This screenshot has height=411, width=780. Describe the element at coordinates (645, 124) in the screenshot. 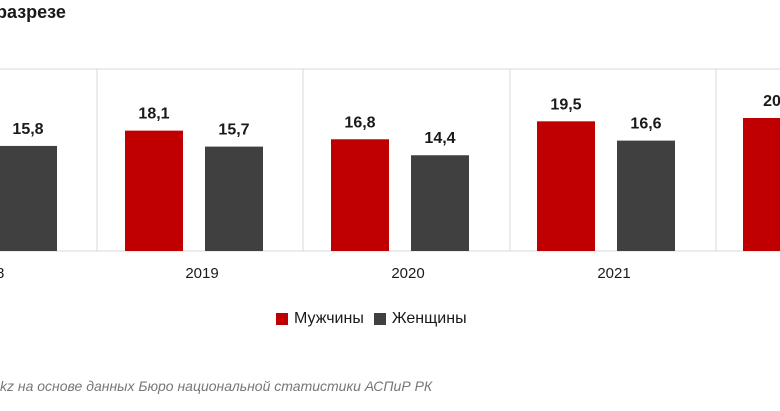

I see `data-label-women-3: 16,6` at that location.